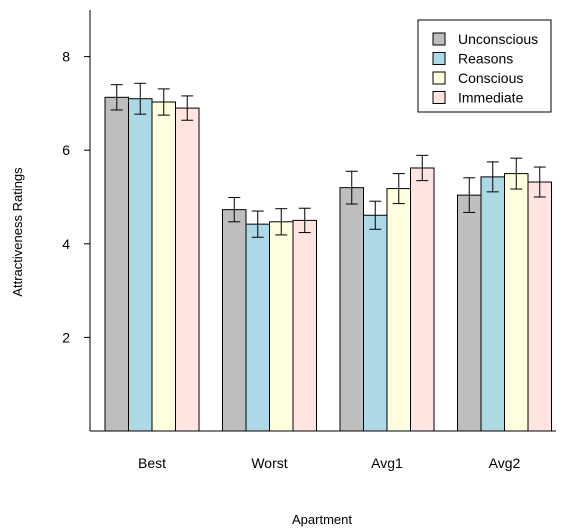 This screenshot has width=563, height=532. Describe the element at coordinates (281, 222) in the screenshot. I see `error-bar-worst-conscious` at that location.